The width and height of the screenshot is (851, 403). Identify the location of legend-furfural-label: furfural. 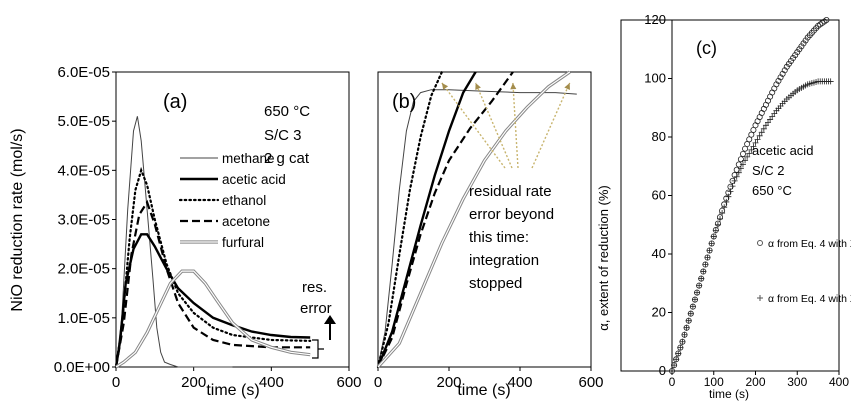
(243, 242).